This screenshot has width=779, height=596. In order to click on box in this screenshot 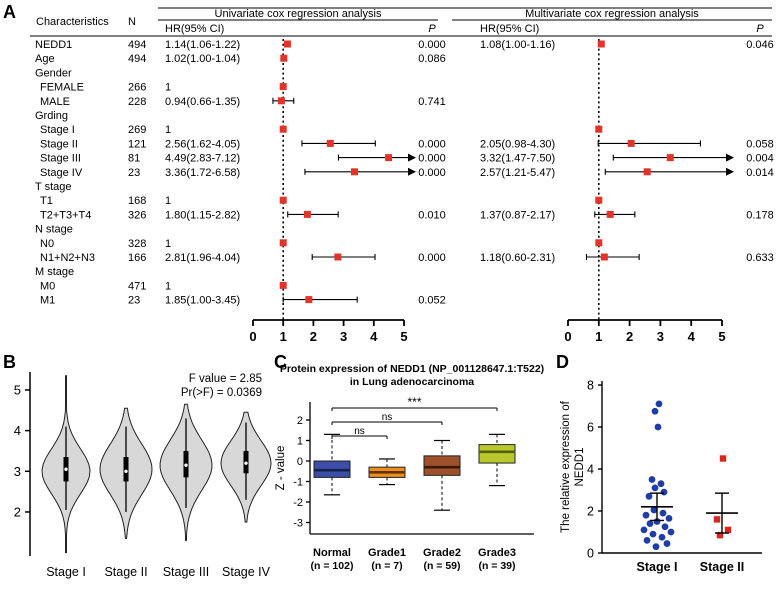, I will do `click(497, 454)`.